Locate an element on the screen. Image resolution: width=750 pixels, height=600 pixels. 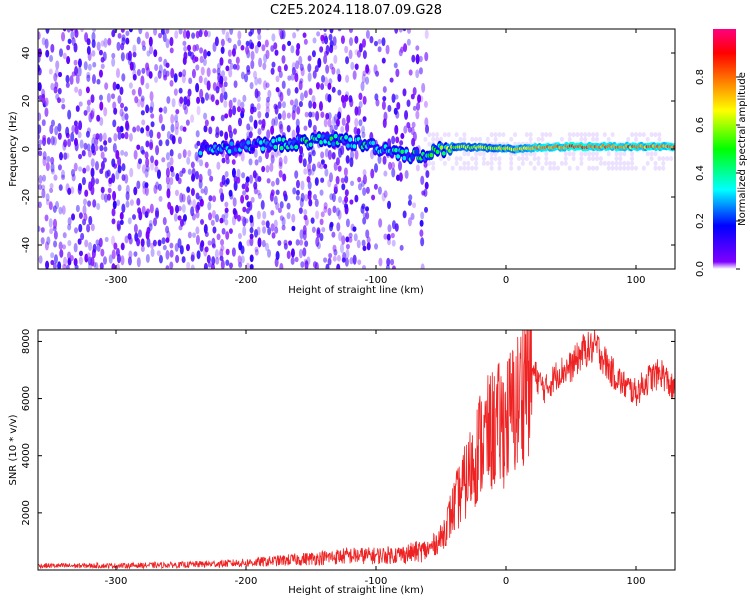
colorbar-tick-label: 0.8 is located at coordinates (700, 77).